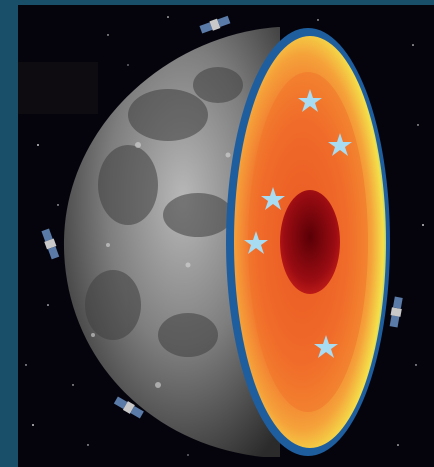  What do you see at coordinates (217, 2) in the screenshot?
I see `frame-top-border` at bounding box center [217, 2].